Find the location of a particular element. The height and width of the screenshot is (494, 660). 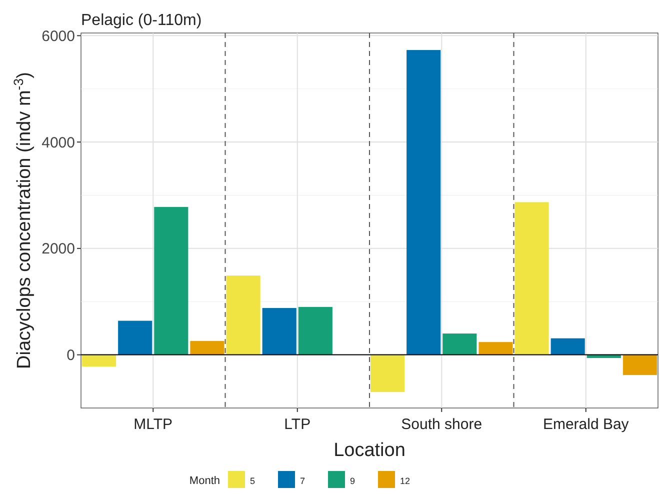

x-tick-label: LTP is located at coordinates (297, 424).